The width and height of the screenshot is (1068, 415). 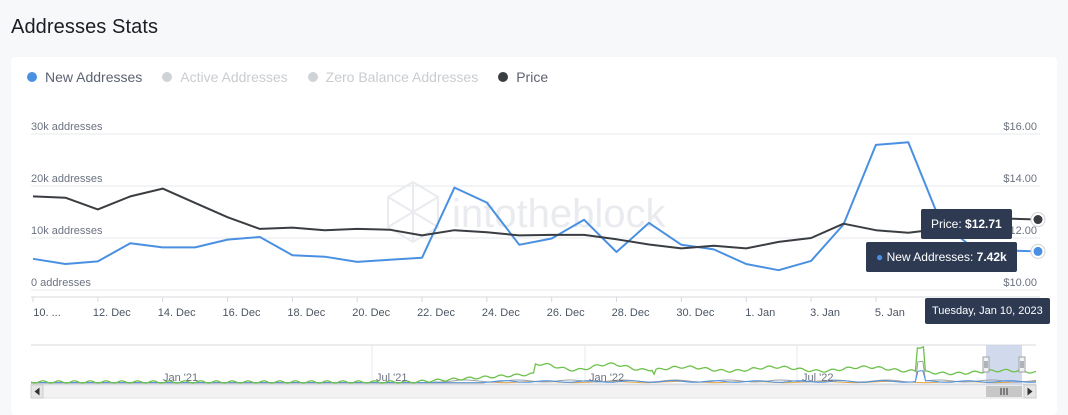 I want to click on price-tooltip-label: Price:, so click(x=946, y=224).